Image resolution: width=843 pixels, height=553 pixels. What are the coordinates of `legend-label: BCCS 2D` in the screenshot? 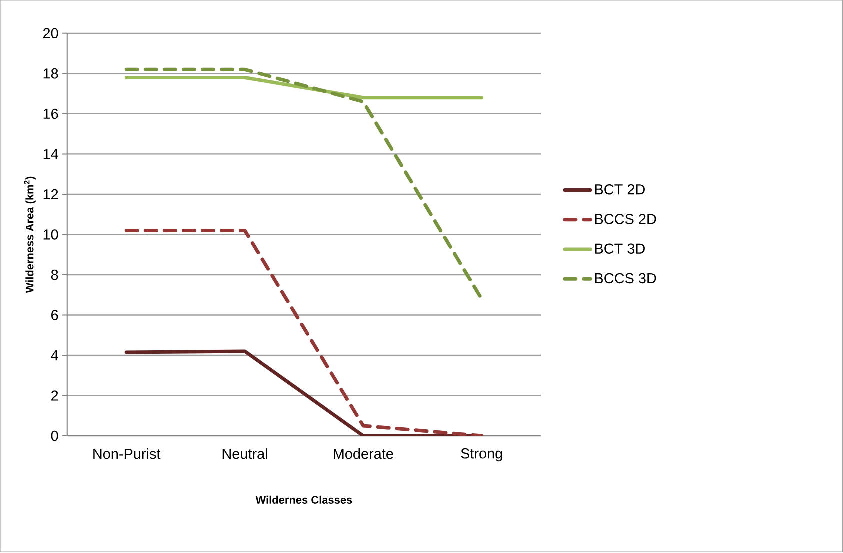 It's located at (625, 219).